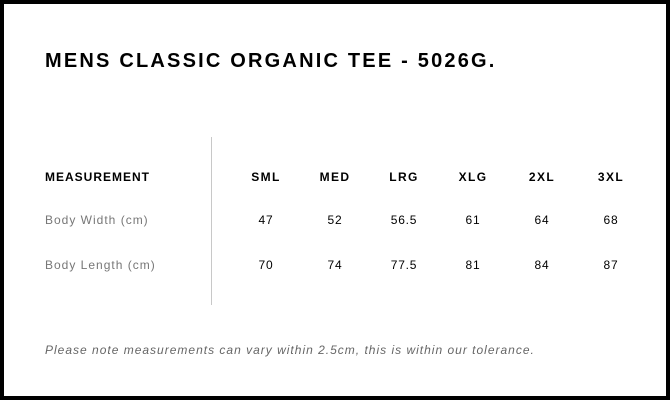 The height and width of the screenshot is (400, 670). I want to click on table-cell: 84, so click(542, 265).